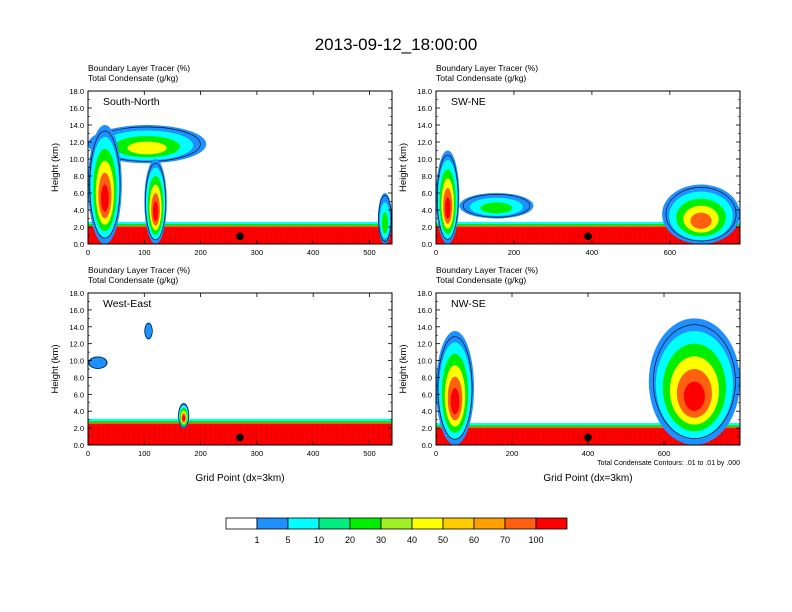 This screenshot has height=612, width=792. Describe the element at coordinates (350, 540) in the screenshot. I see `colorbar-label: 20` at that location.